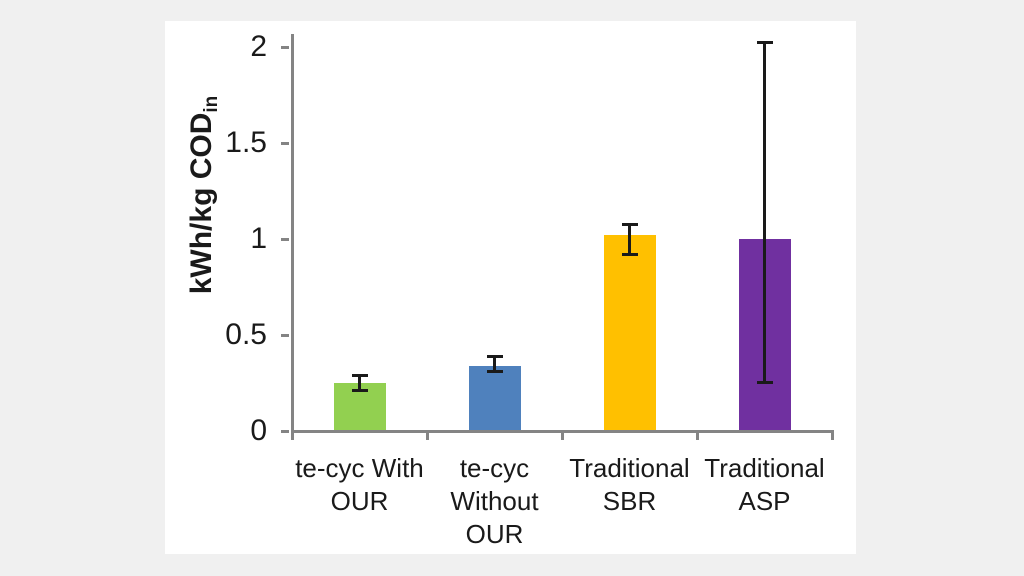 This screenshot has height=576, width=1024. I want to click on x-category-label-line: Without, so click(494, 501).